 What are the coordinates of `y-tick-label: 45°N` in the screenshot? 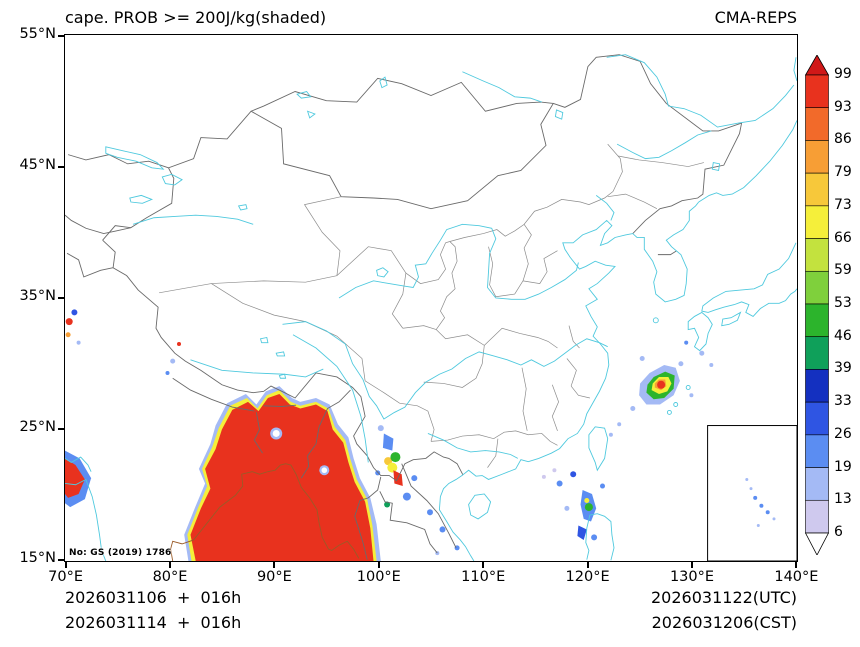 It's located at (37, 164).